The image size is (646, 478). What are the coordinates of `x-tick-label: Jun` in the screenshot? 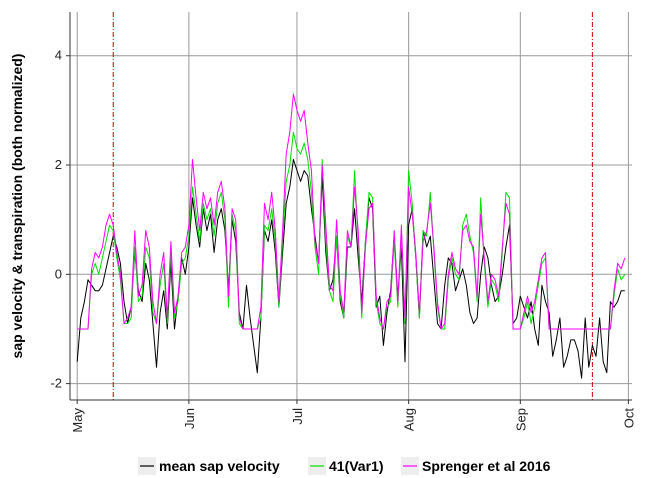 It's located at (189, 418).